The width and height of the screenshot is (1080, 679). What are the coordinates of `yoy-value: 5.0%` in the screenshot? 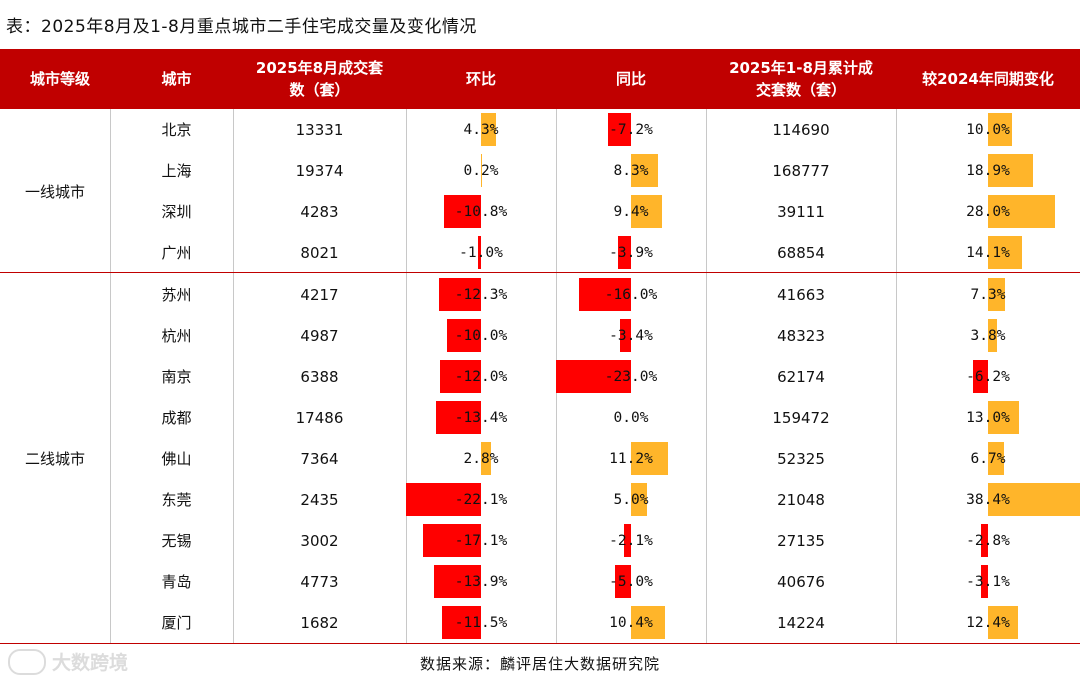 It's located at (631, 499).